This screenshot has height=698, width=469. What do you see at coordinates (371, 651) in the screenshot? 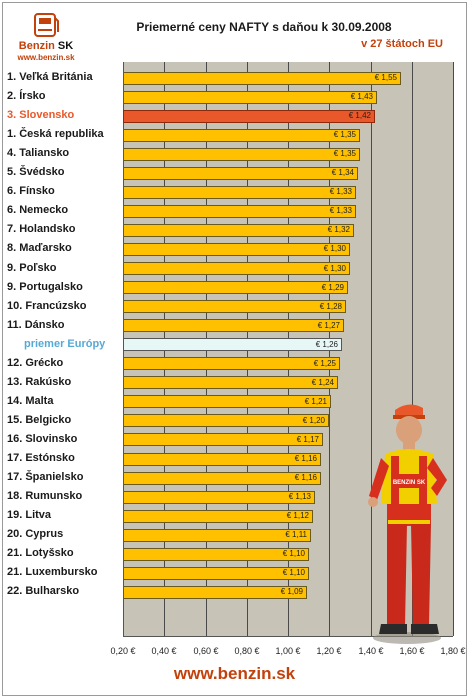
I see `x-tick-label: 1,40 €` at bounding box center [371, 651].